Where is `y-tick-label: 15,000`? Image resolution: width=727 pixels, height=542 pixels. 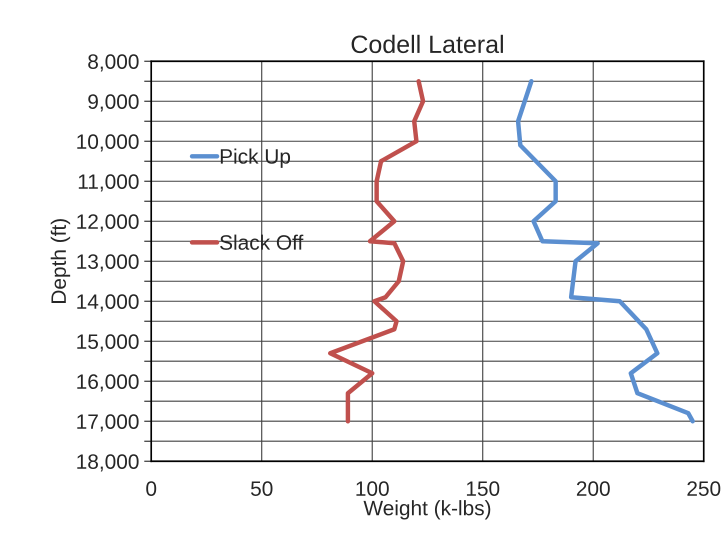 y-tick-label: 15,000 is located at coordinates (108, 343).